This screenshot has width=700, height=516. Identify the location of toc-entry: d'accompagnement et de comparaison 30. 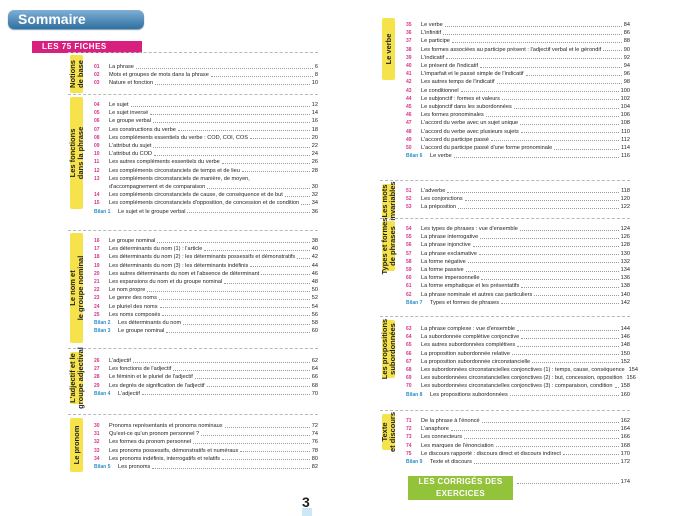
(206, 187).